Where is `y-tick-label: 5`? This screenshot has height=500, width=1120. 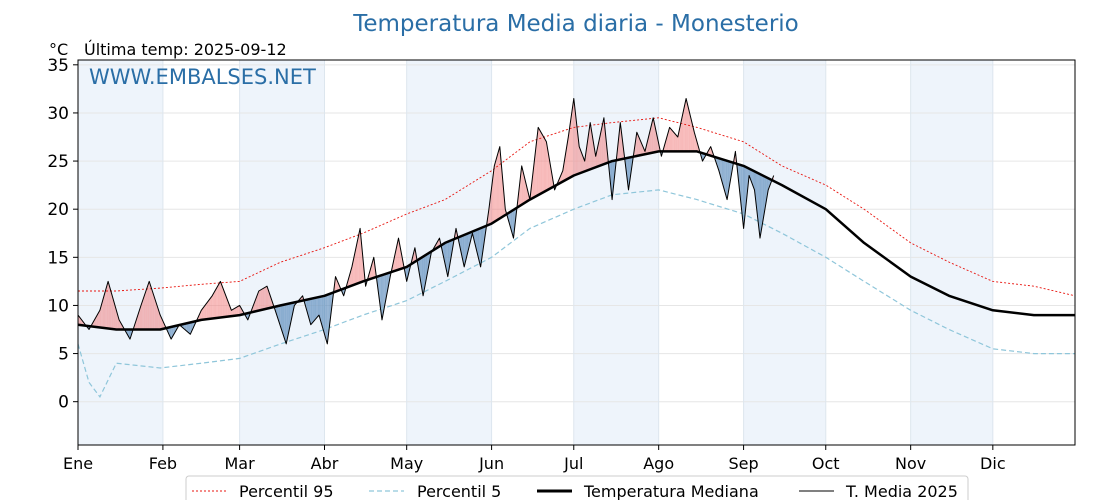
y-tick-label: 5 is located at coordinates (63, 355).